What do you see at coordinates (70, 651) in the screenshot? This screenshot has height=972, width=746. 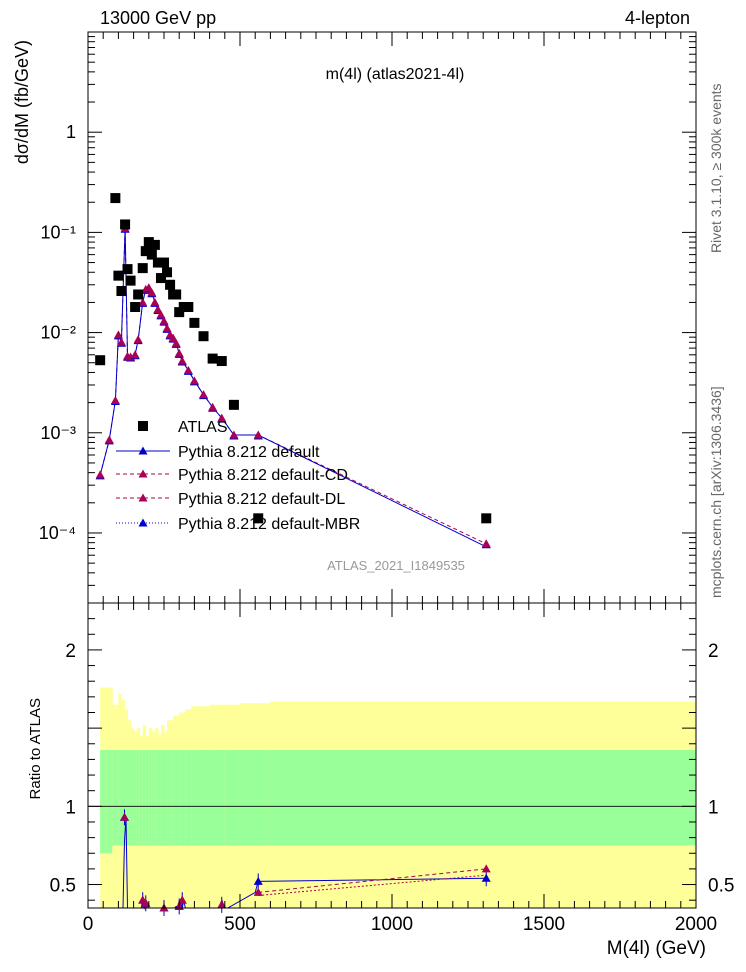 I see `y-tick-label-ratio-left: 2` at bounding box center [70, 651].